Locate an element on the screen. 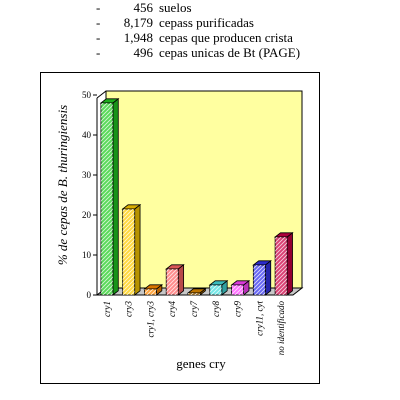 The height and width of the screenshot is (400, 400). x-tick-label: cry4 is located at coordinates (172, 309).